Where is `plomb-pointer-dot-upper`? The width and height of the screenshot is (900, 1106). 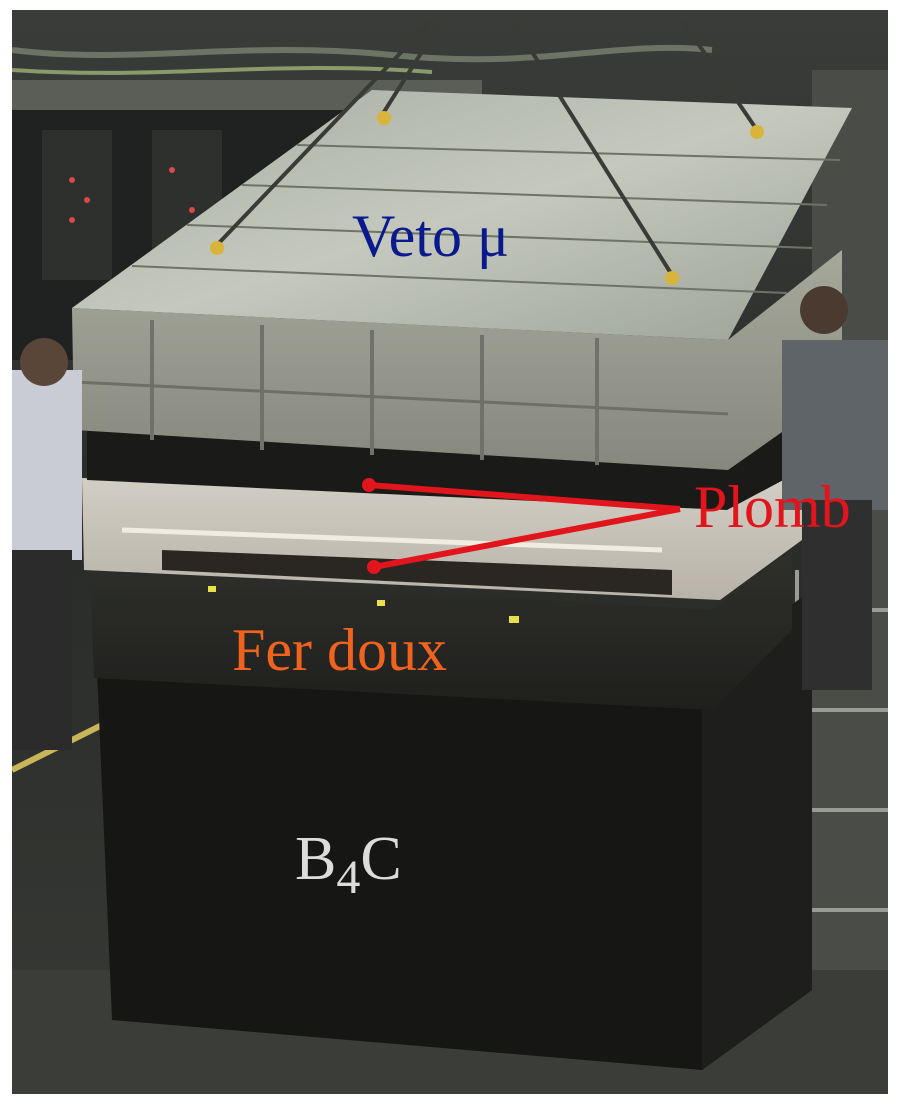
plomb-pointer-dot-upper is located at coordinates (369, 485).